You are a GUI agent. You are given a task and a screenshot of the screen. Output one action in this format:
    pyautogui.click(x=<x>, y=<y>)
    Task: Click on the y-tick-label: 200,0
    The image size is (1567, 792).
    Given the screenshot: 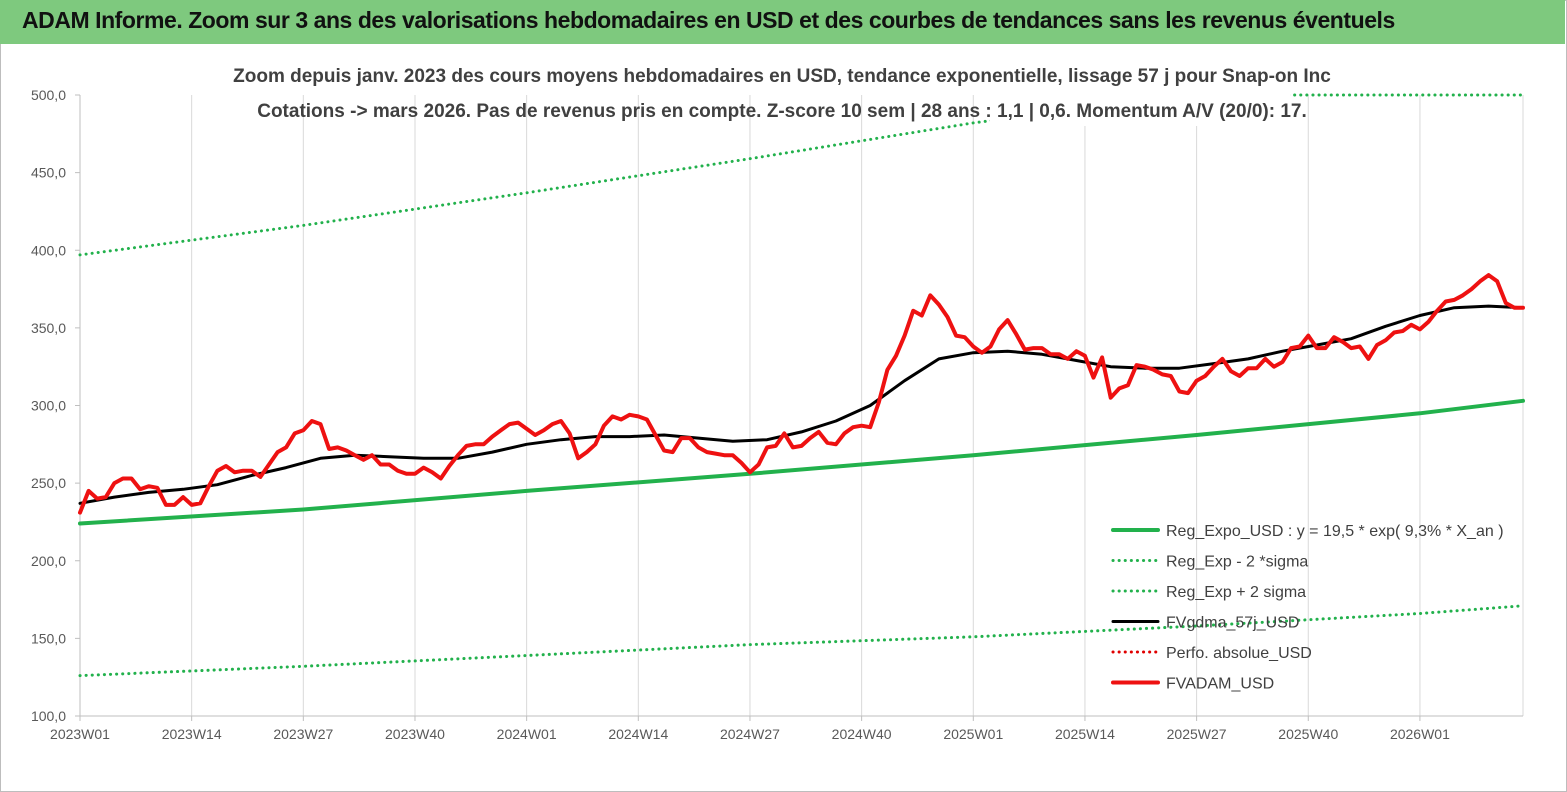 What is the action you would take?
    pyautogui.click(x=48, y=561)
    